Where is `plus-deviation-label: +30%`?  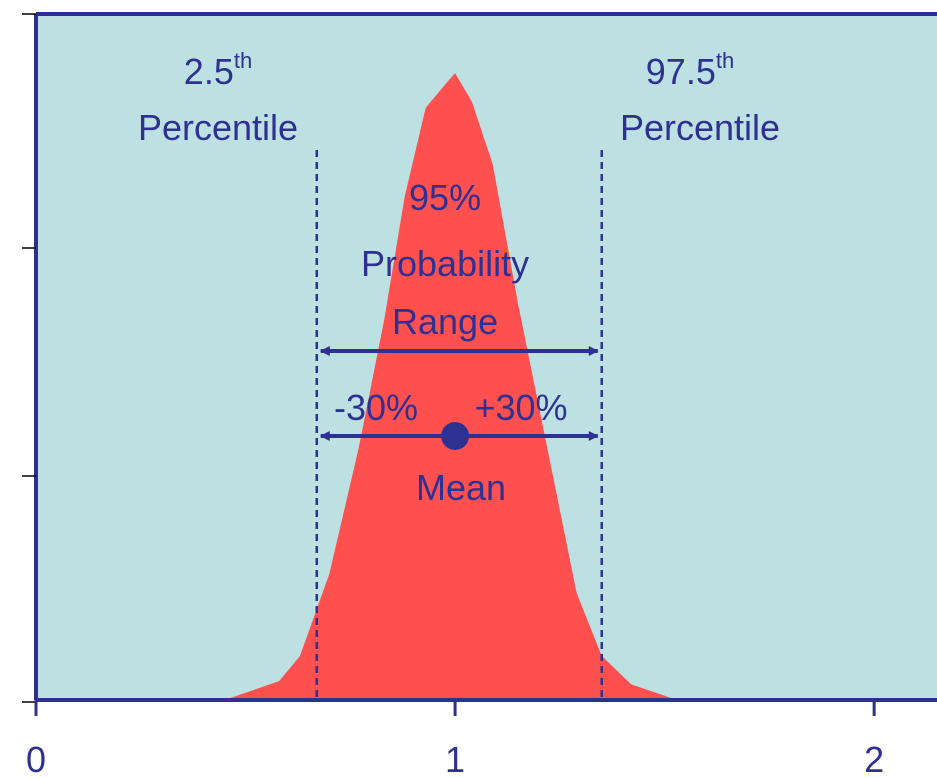 plus-deviation-label: +30% is located at coordinates (520, 407).